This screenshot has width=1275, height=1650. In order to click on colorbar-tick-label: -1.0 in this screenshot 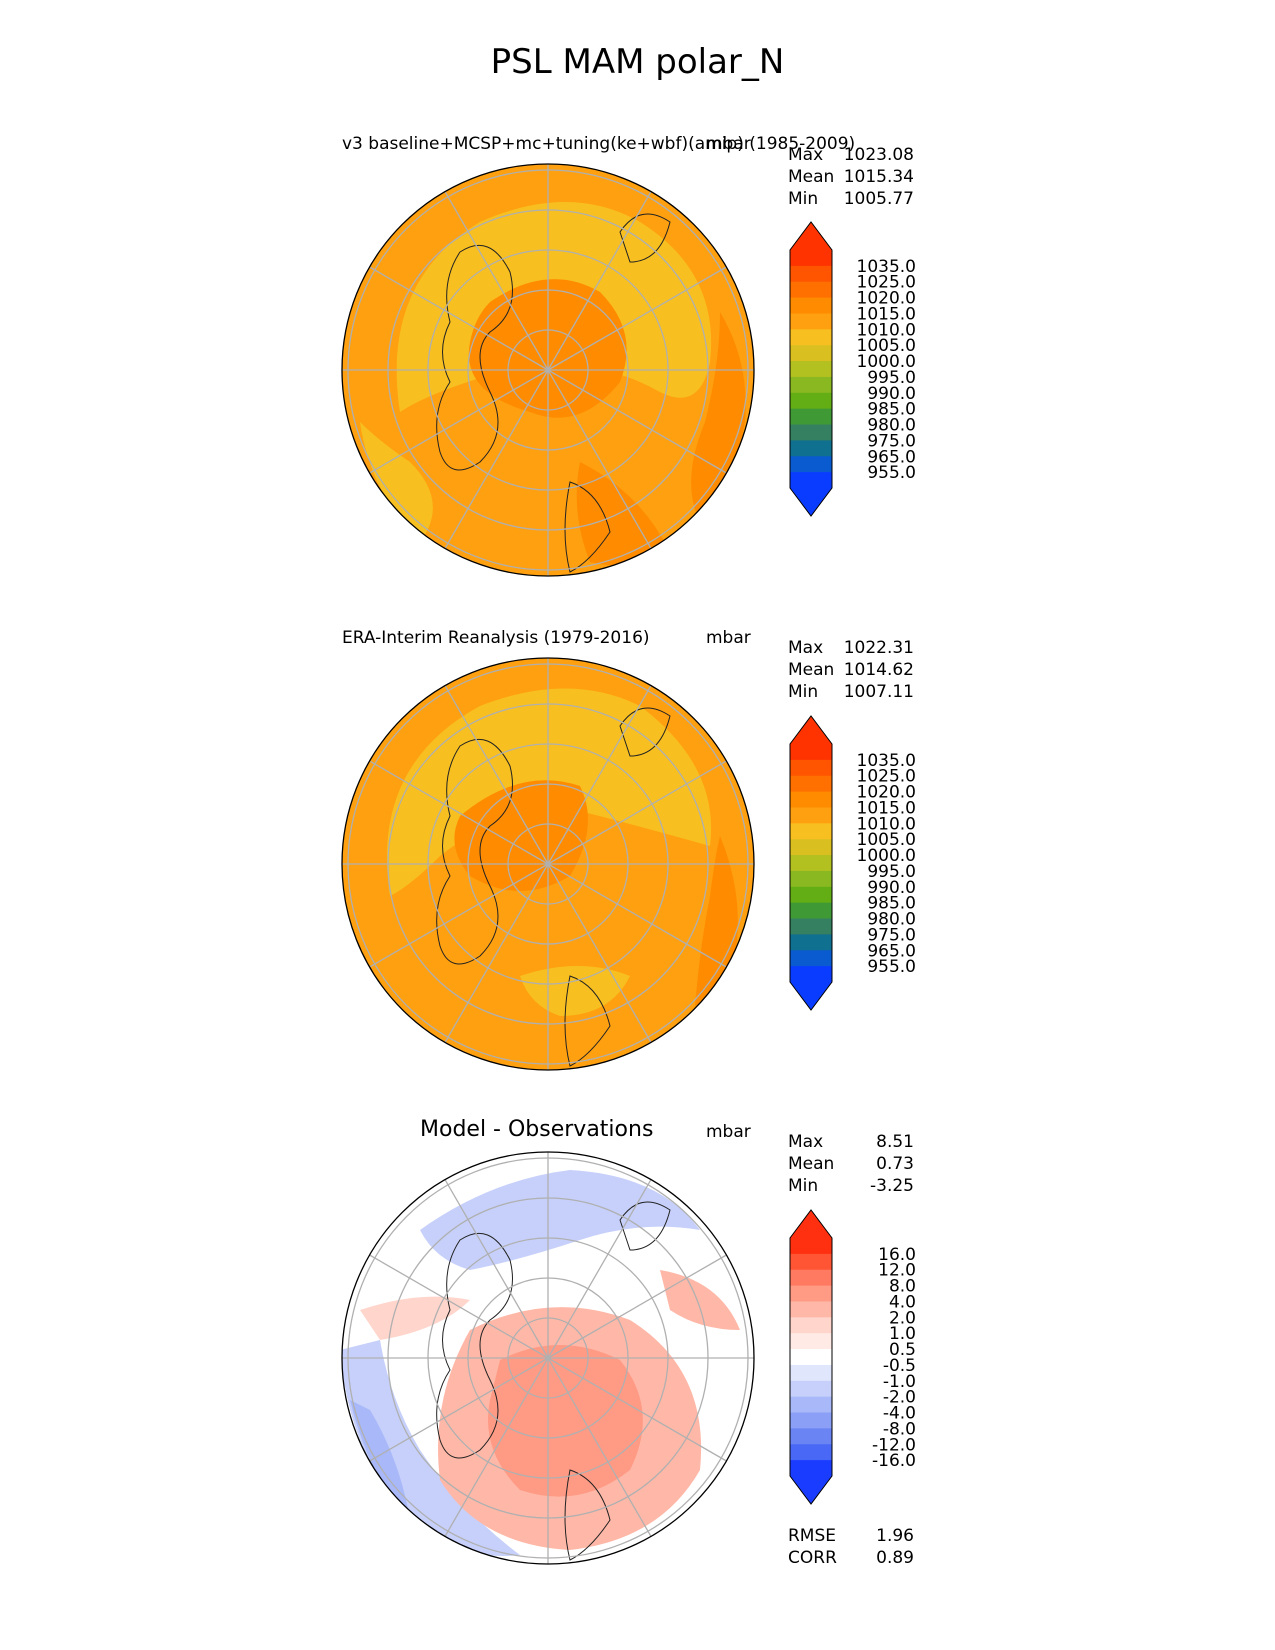, I will do `click(899, 1382)`.